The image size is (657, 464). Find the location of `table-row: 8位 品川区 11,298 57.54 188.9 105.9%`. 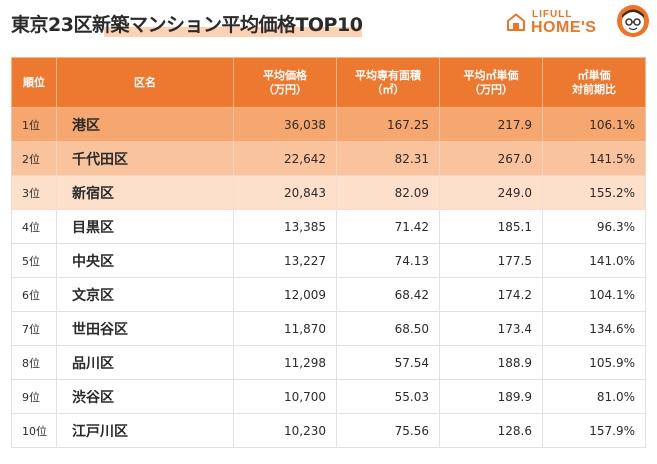

table-row: 8位 品川区 11,298 57.54 188.9 105.9% is located at coordinates (328, 362).